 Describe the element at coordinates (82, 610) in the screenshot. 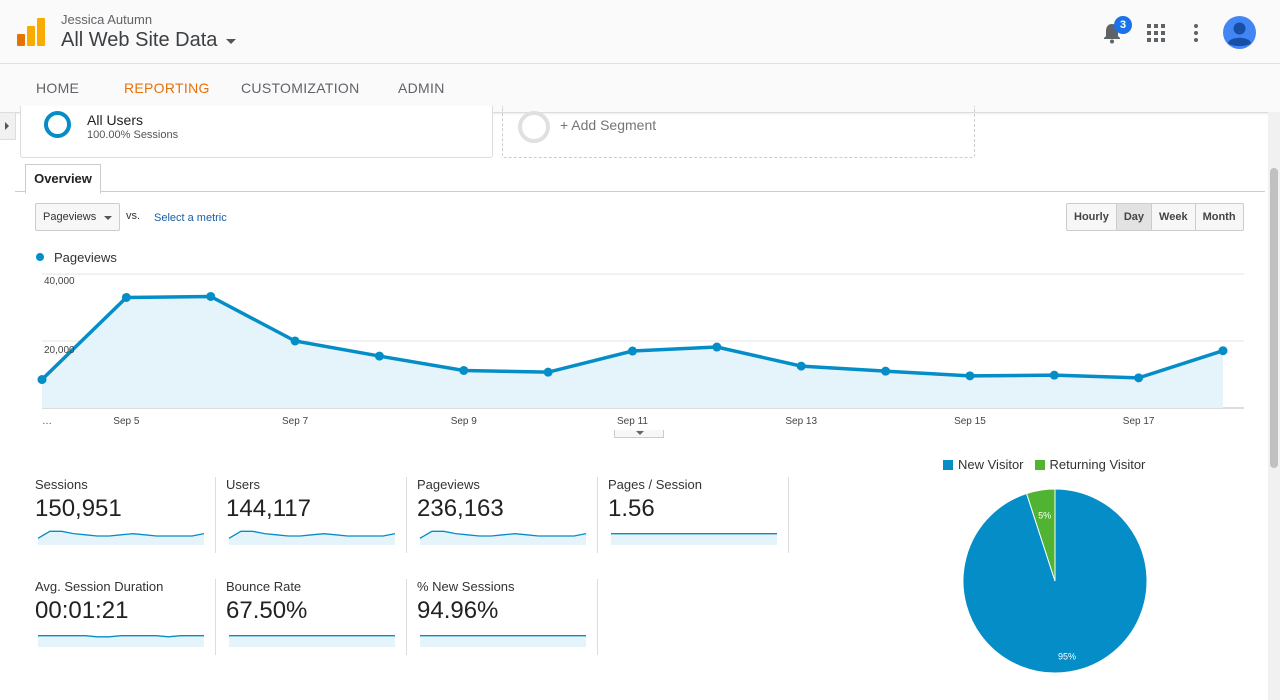

I see `metric-value: 00:01:21` at that location.